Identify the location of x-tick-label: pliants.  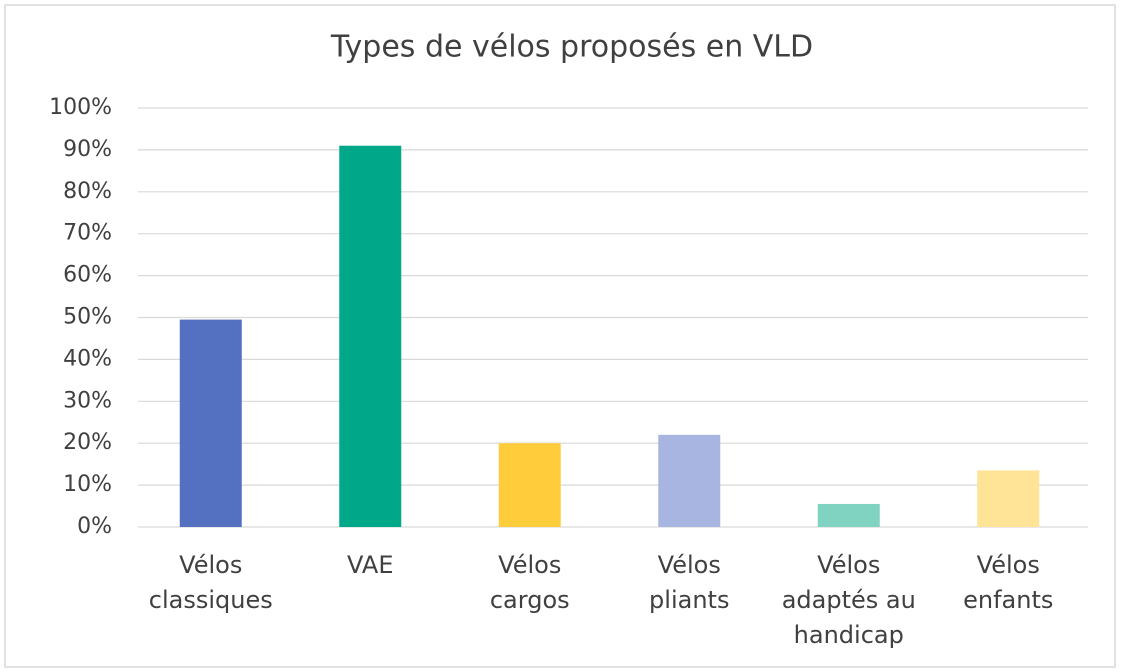
(689, 600).